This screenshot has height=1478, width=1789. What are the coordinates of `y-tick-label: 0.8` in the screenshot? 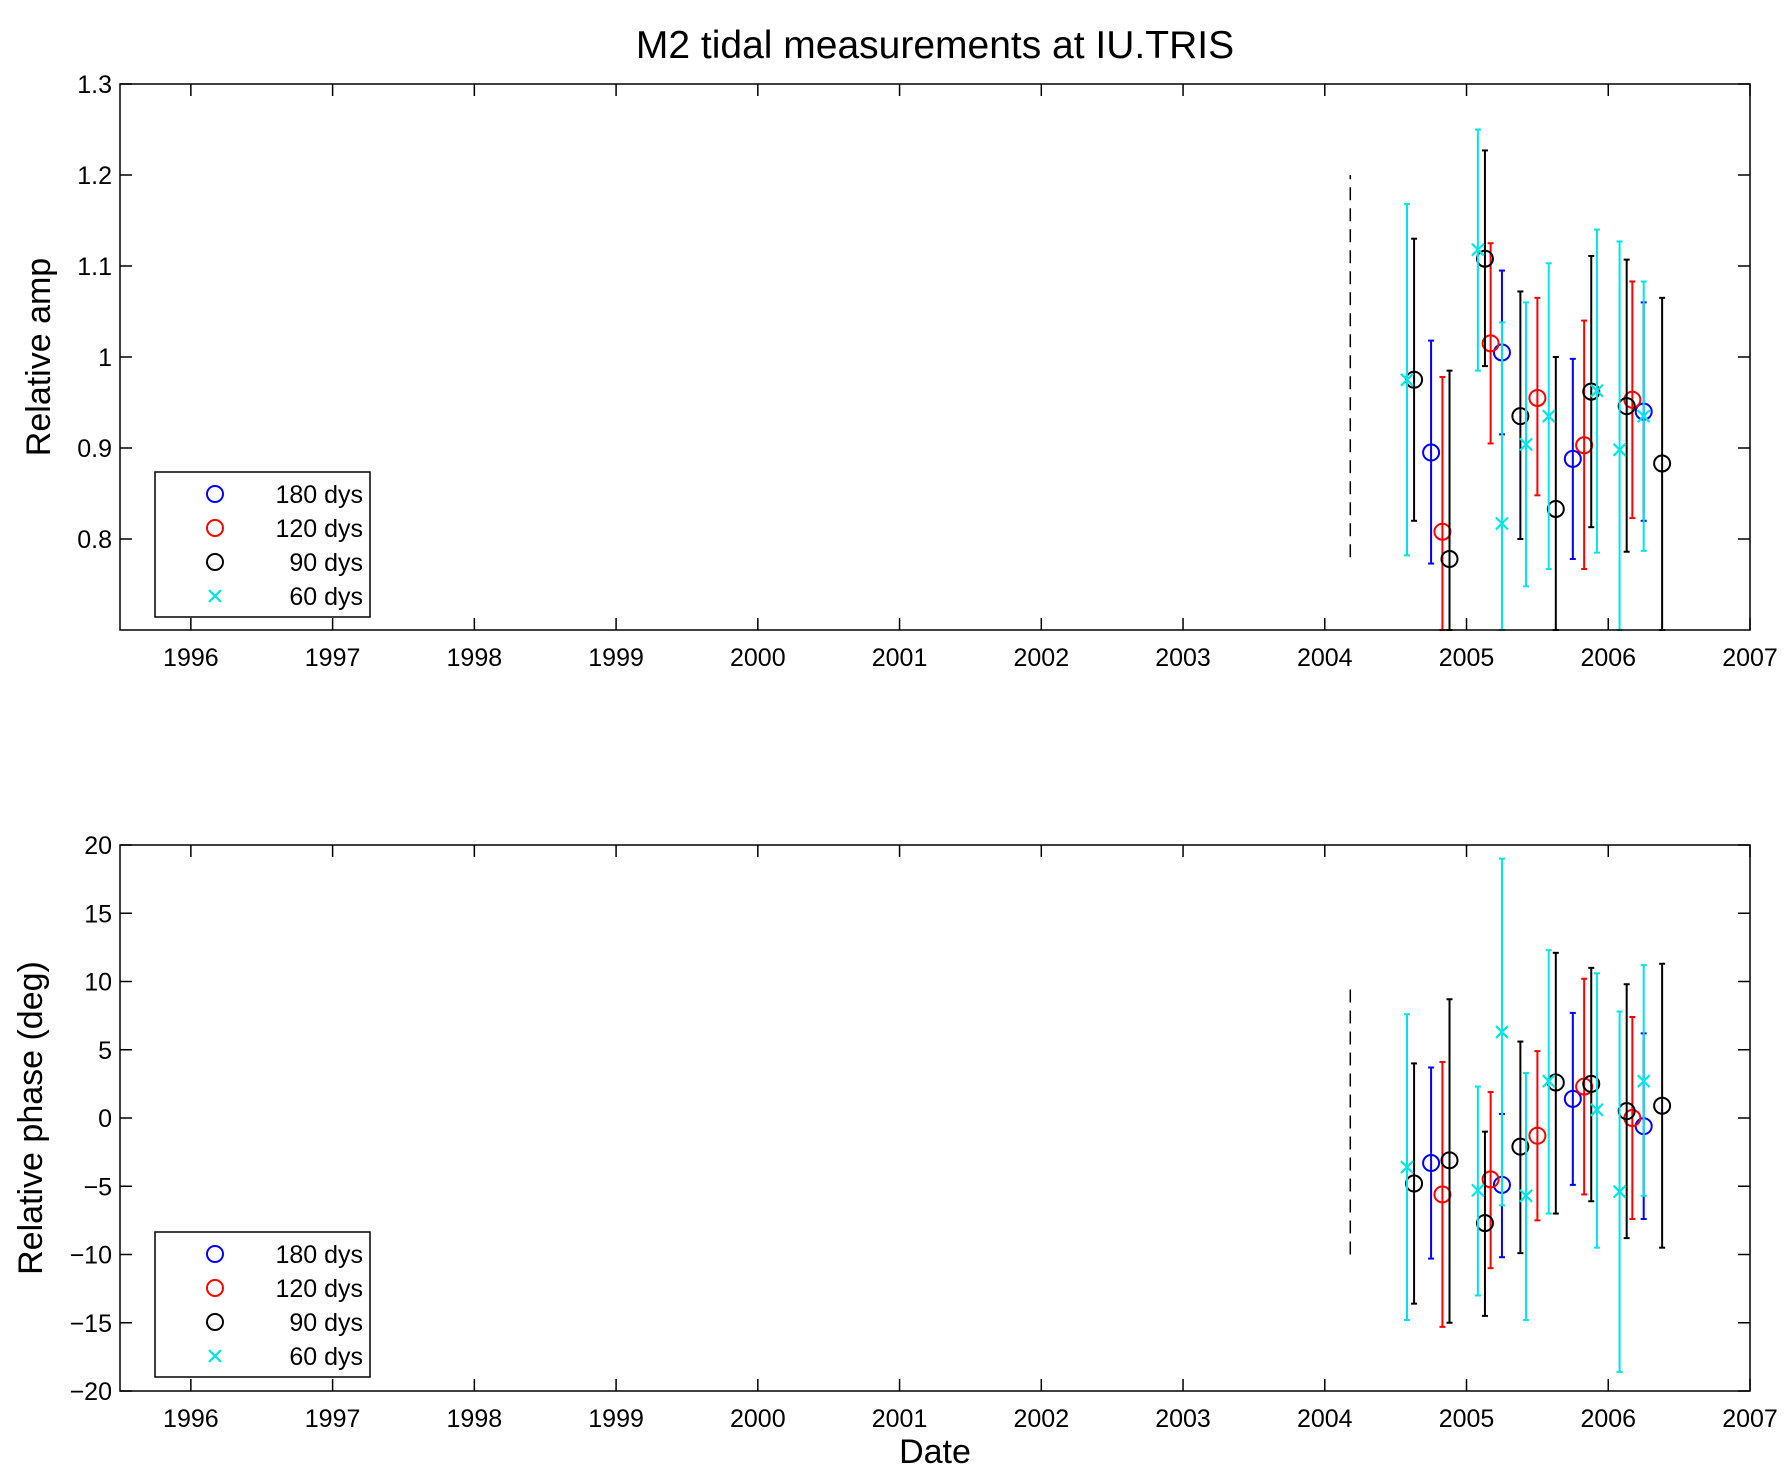 It's located at (94, 540).